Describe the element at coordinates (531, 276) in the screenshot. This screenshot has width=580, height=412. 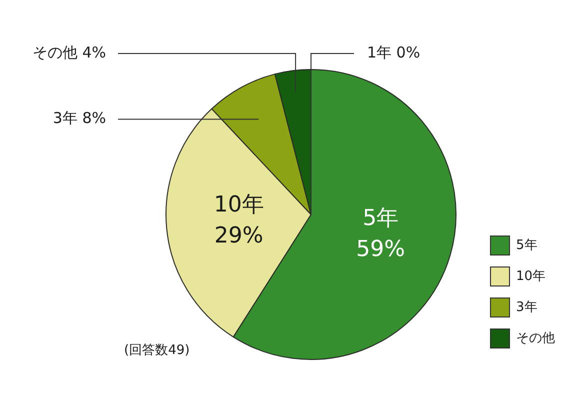
I see `legend-label: 10年` at that location.